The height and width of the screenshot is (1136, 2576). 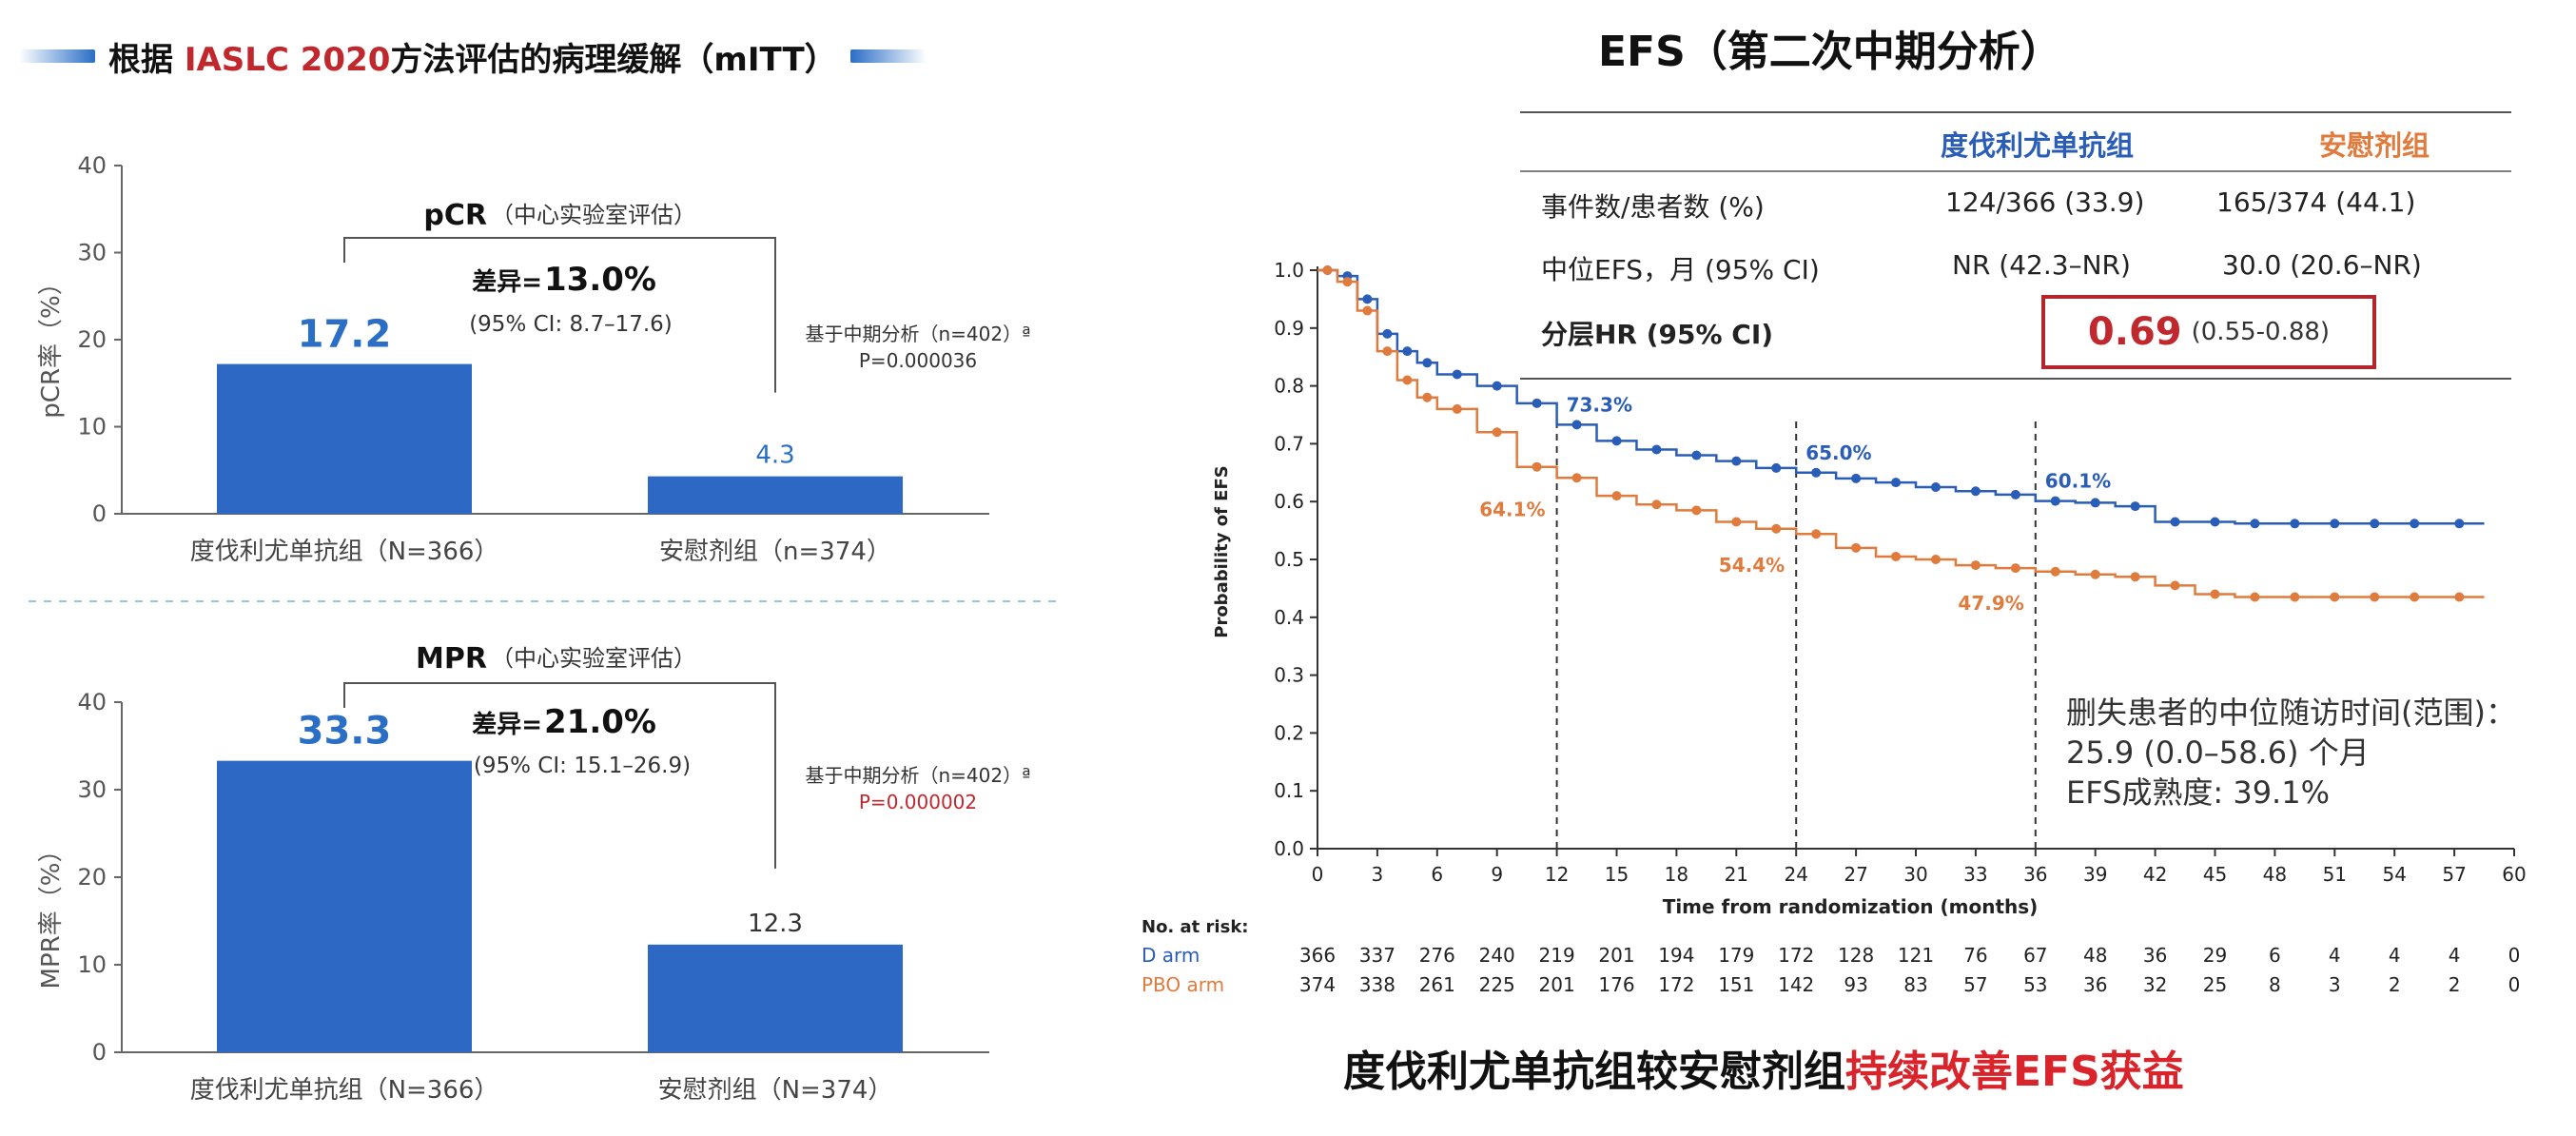 I want to click on km-x-tick-label: 21, so click(x=1736, y=874).